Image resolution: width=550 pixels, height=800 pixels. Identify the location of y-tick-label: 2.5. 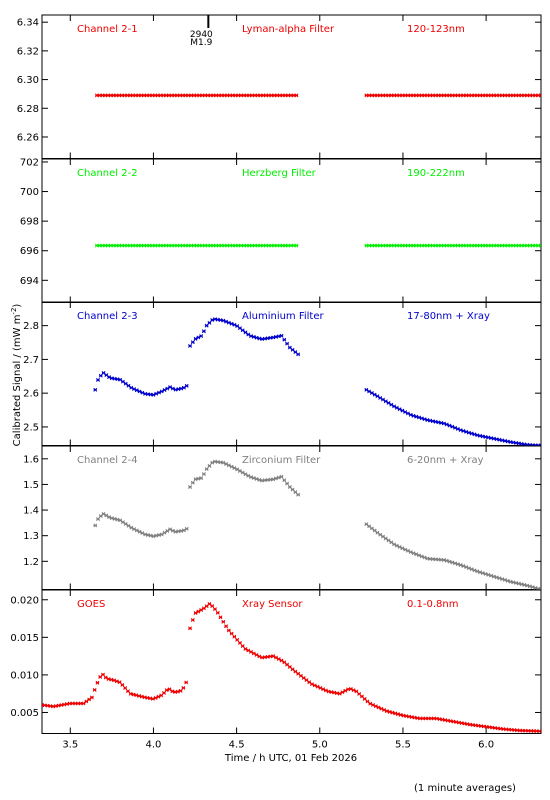
(31, 427).